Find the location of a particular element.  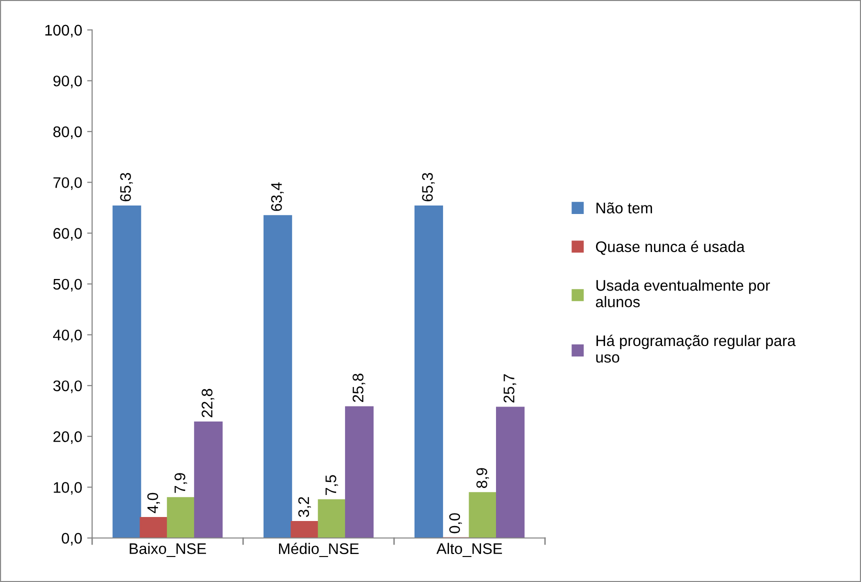

data-label: 0,0 is located at coordinates (455, 523).